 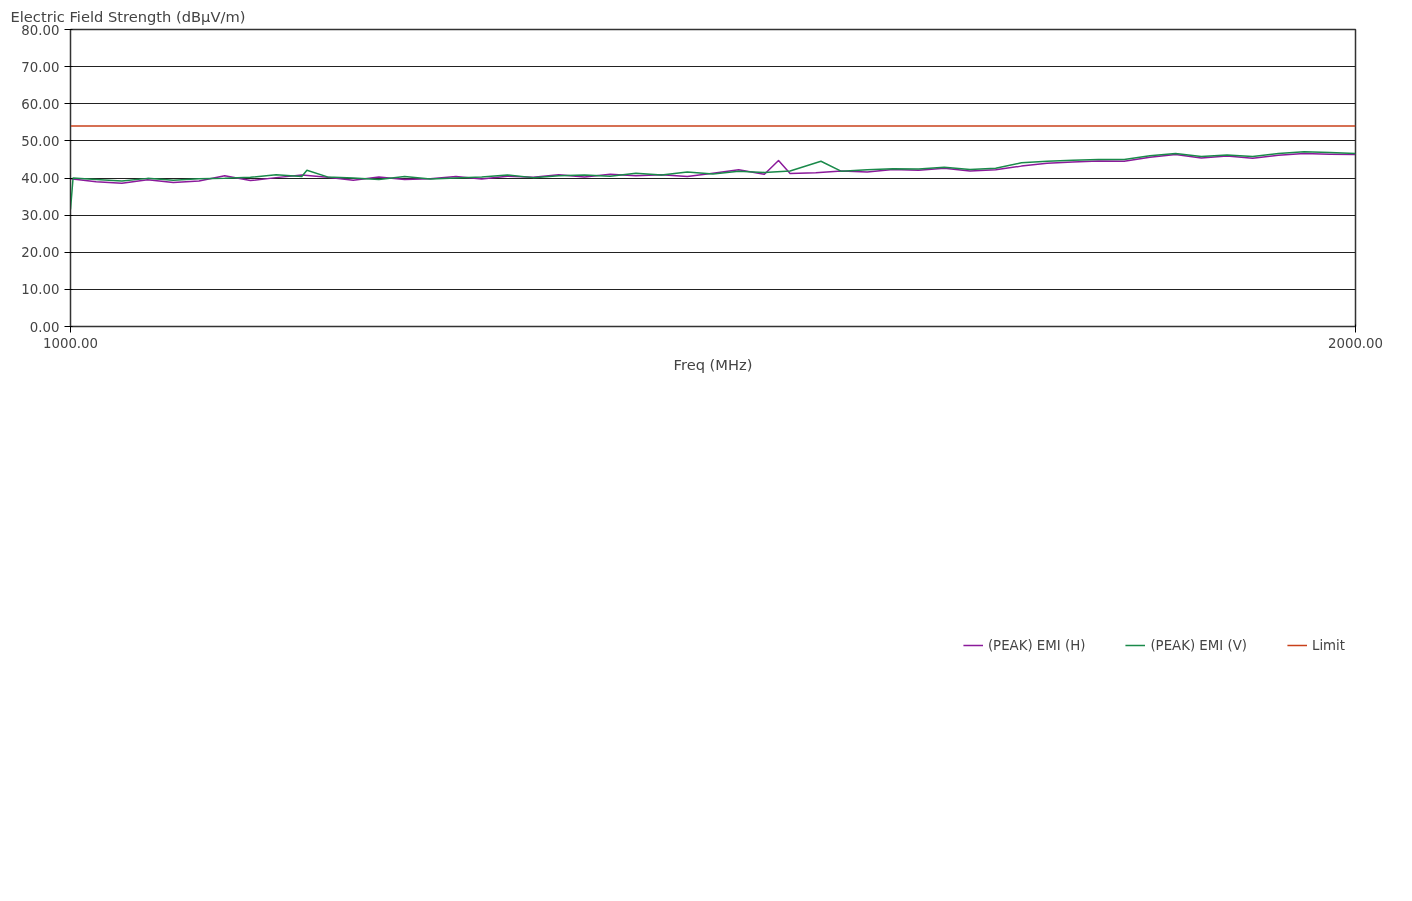 I want to click on y-axis-title: Electric Field Strength (dBµV/m), so click(x=128, y=16).